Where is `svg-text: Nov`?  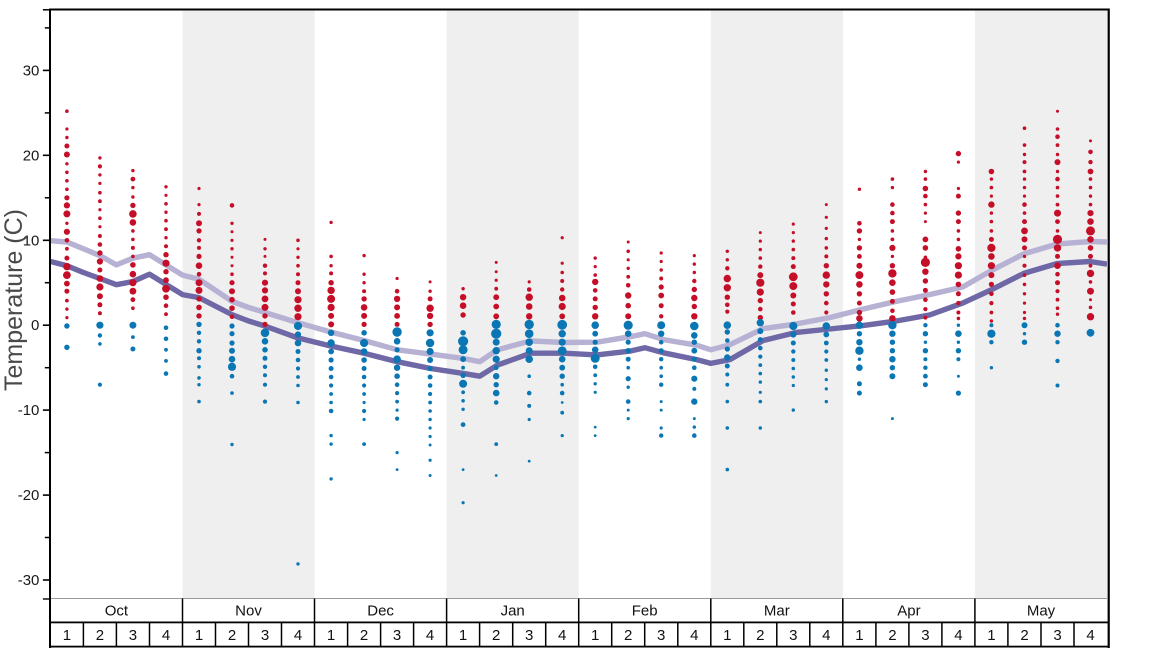 svg-text: Nov is located at coordinates (248, 611).